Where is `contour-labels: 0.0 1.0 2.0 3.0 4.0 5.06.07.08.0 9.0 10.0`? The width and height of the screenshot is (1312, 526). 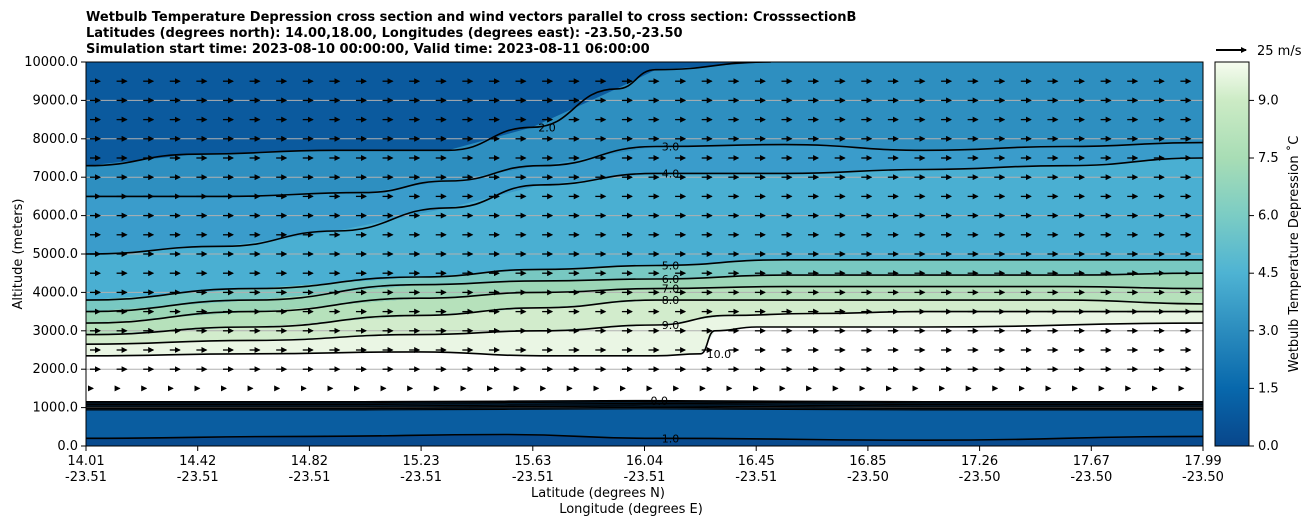
contour-labels: 0.0 1.0 2.0 3.0 4.0 5.06.07.08.0 9.0 10.0 is located at coordinates (634, 283).